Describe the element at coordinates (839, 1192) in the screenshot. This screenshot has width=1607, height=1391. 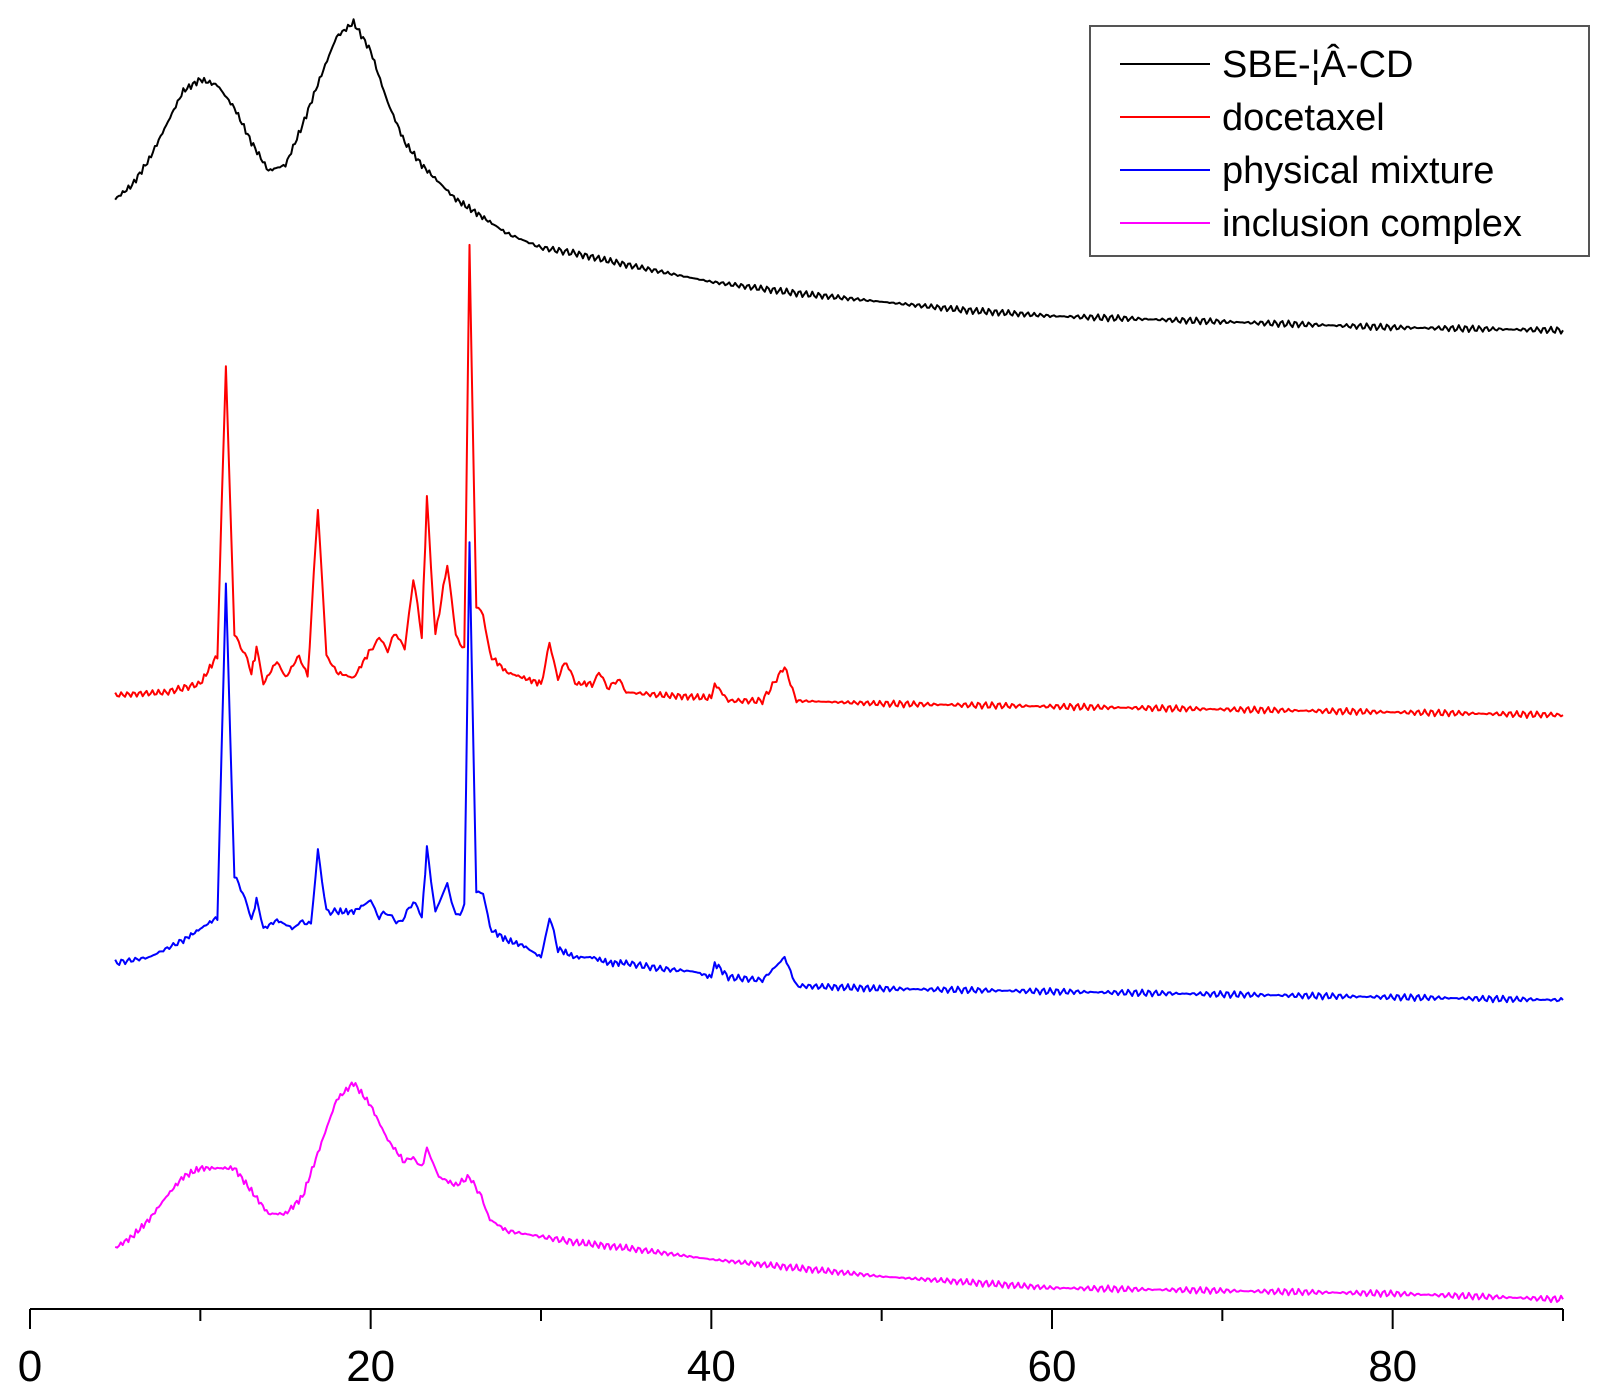
I see `series-line-inclusion-complex` at that location.